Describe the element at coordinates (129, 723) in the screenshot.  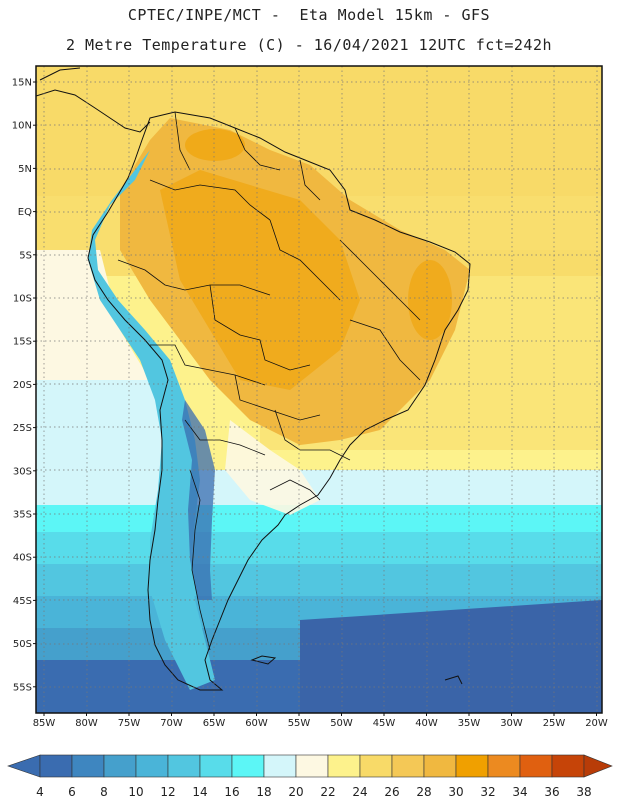
I see `lon-label: 75W` at that location.